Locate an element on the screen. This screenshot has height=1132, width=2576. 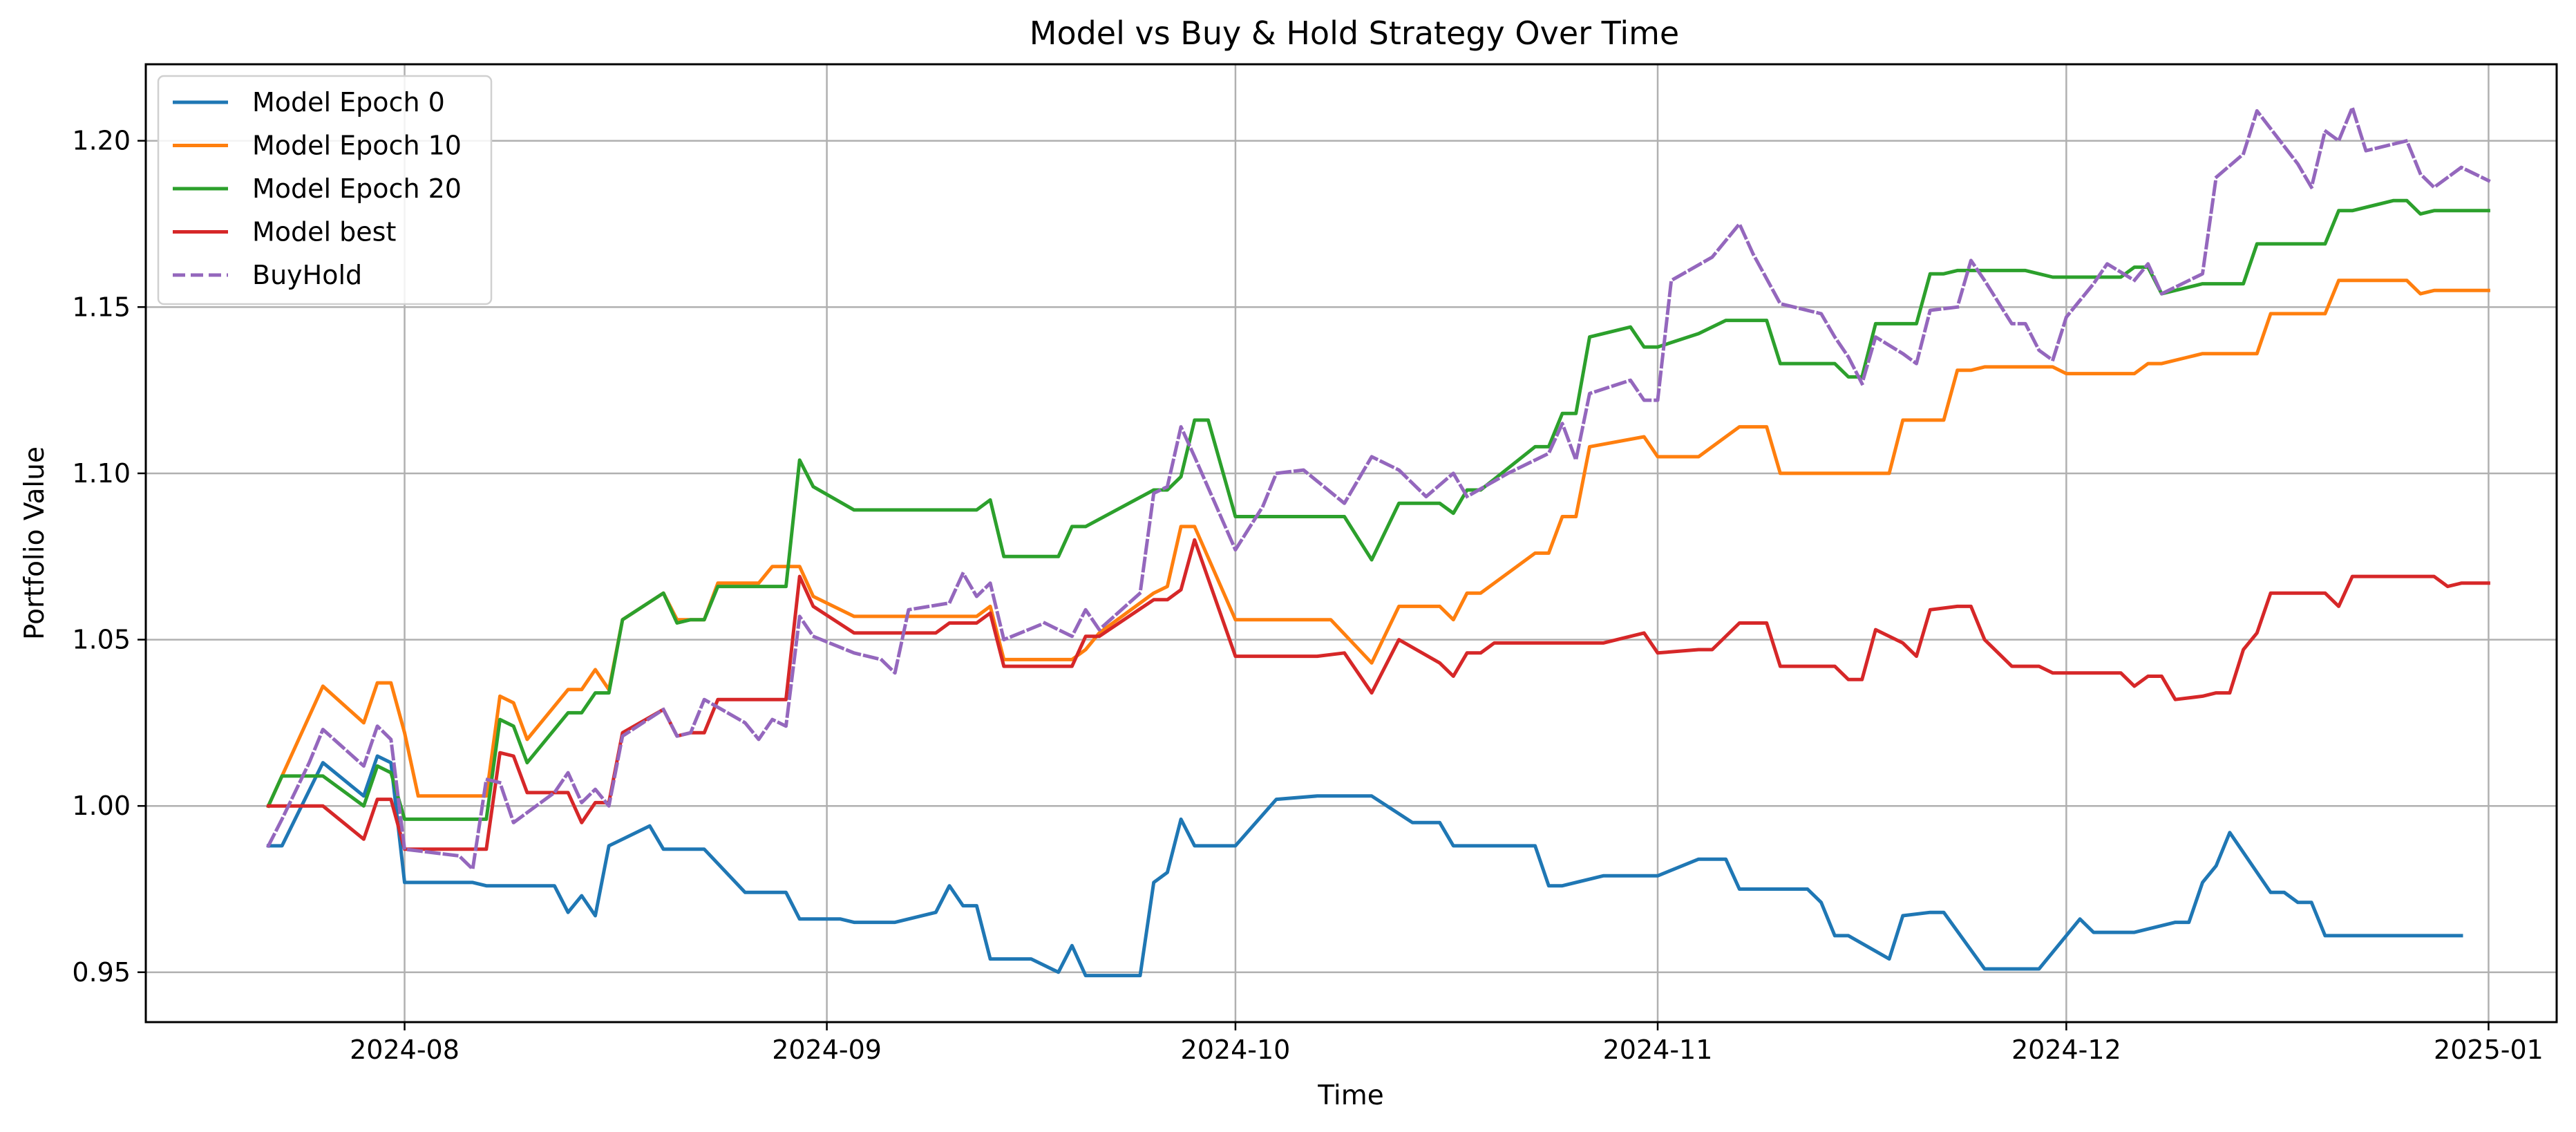
x-tick-label: 2024-10 is located at coordinates (1236, 1050).